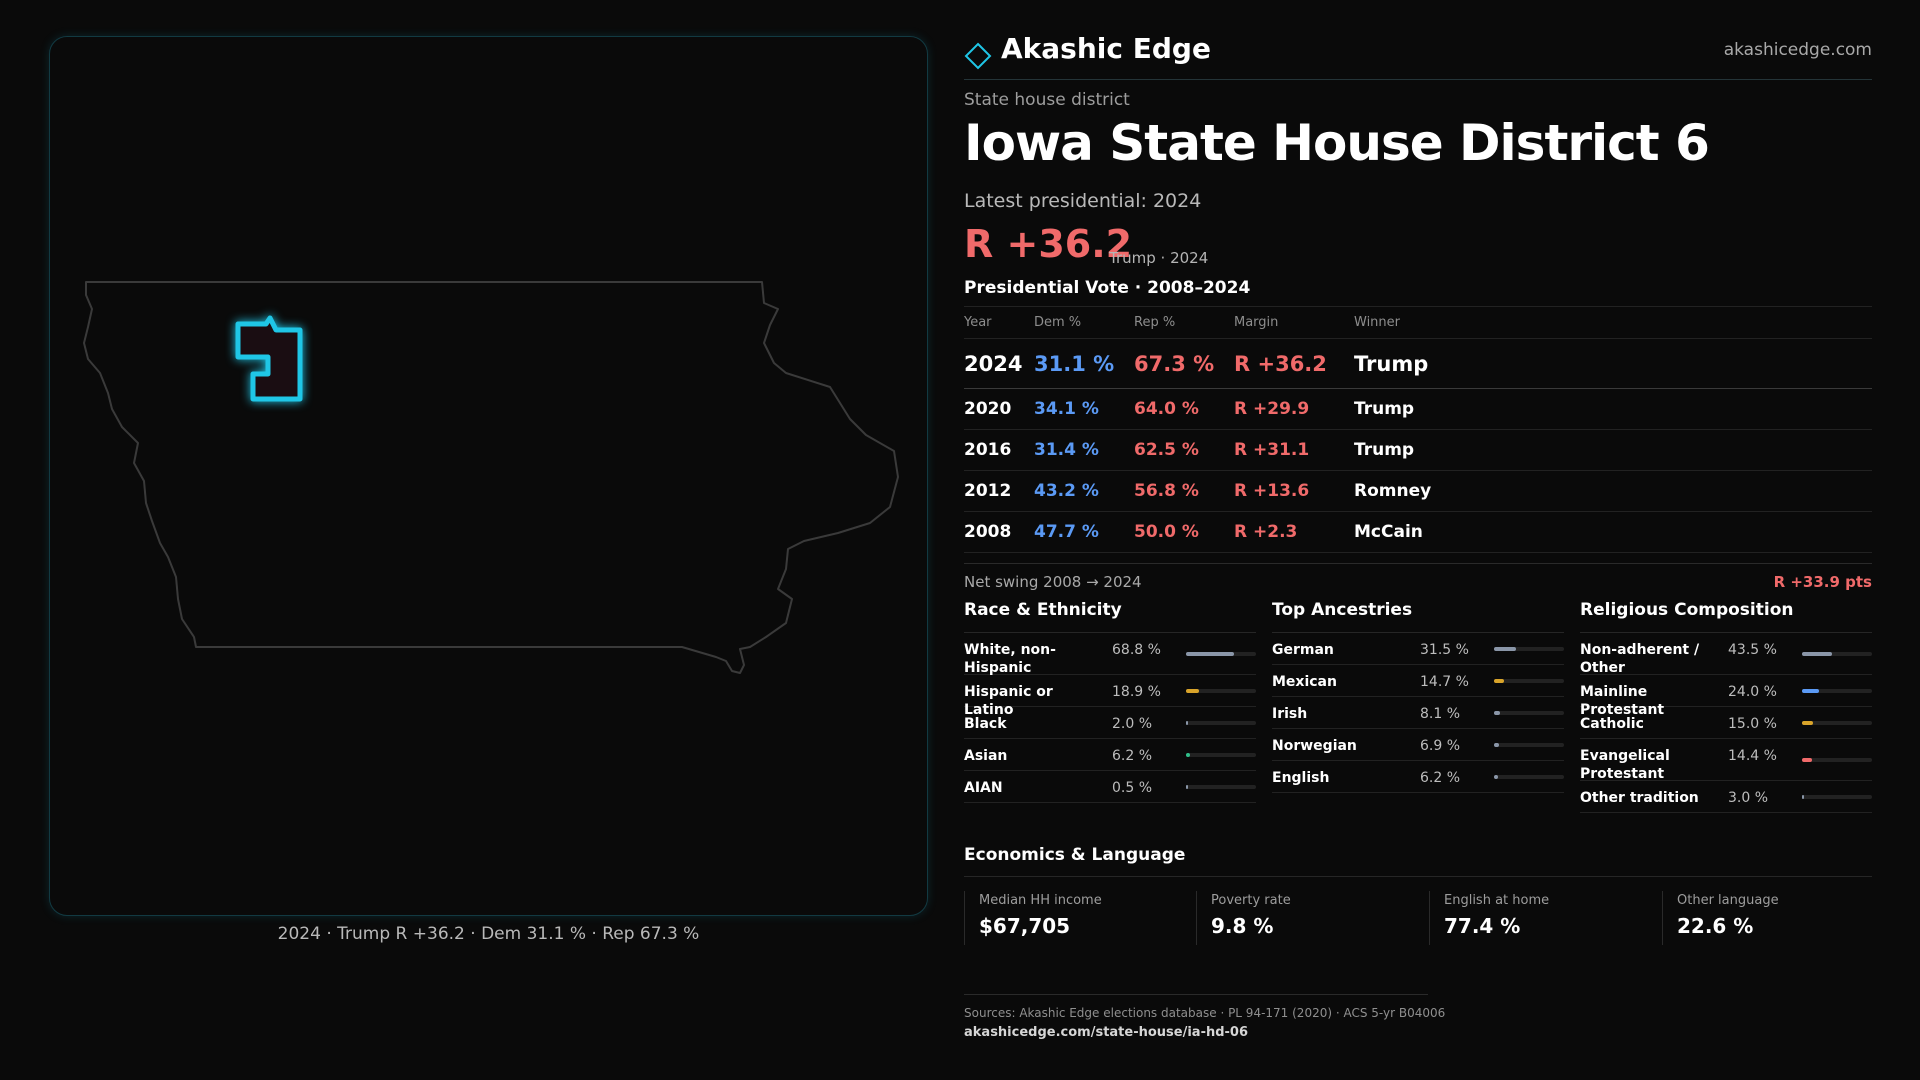  What do you see at coordinates (999, 322) in the screenshot?
I see `col-header-year: Year` at bounding box center [999, 322].